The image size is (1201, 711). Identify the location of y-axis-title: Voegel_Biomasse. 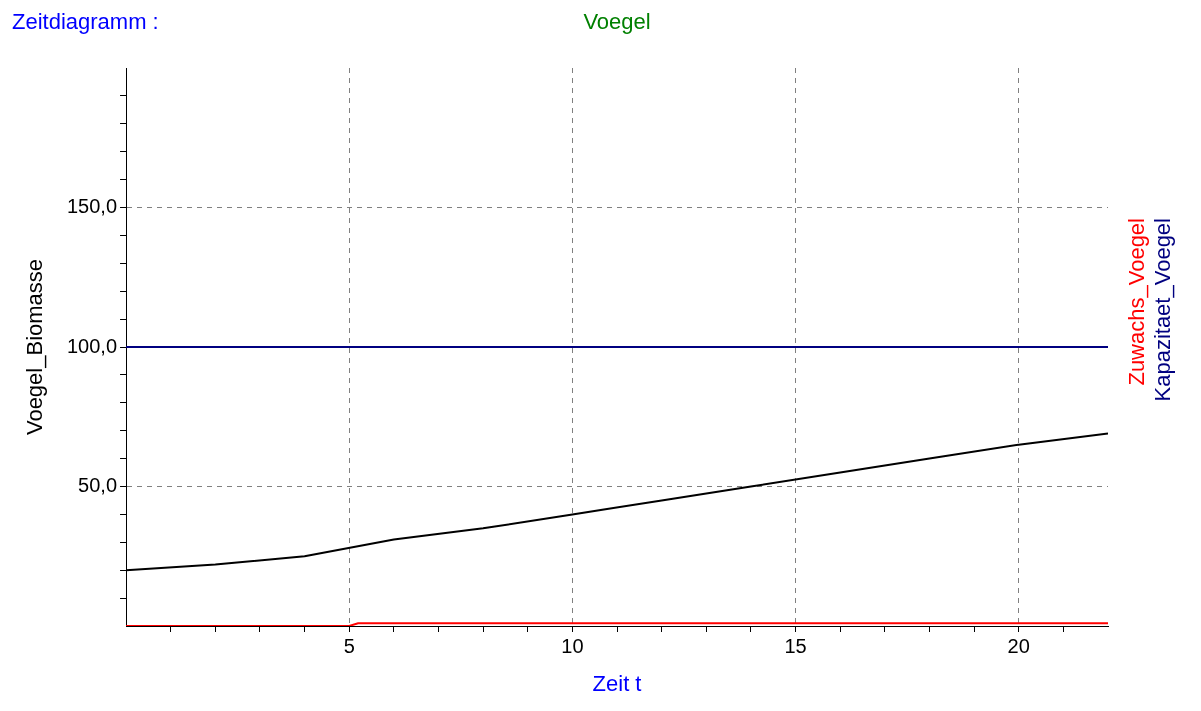
(35, 347).